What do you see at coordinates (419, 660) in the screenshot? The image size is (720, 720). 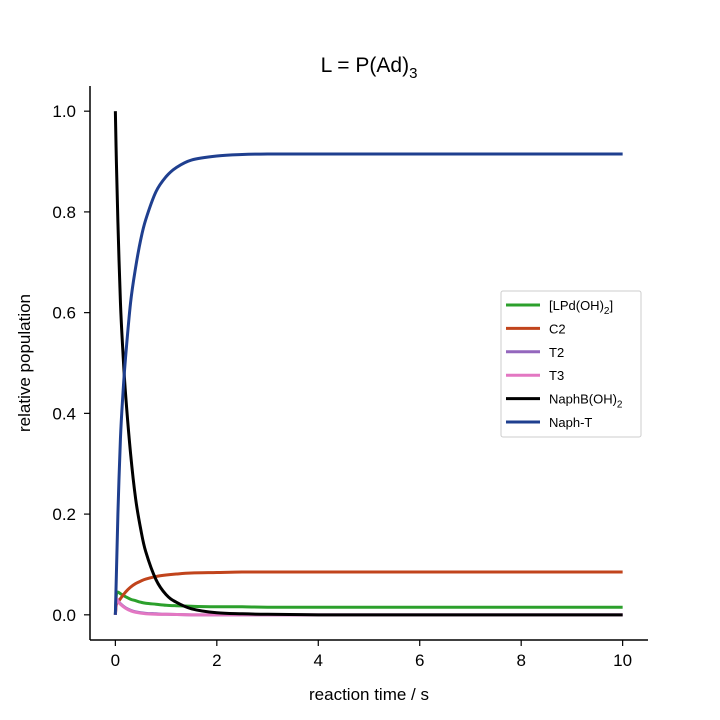 I see `x-tick-label: 6` at bounding box center [419, 660].